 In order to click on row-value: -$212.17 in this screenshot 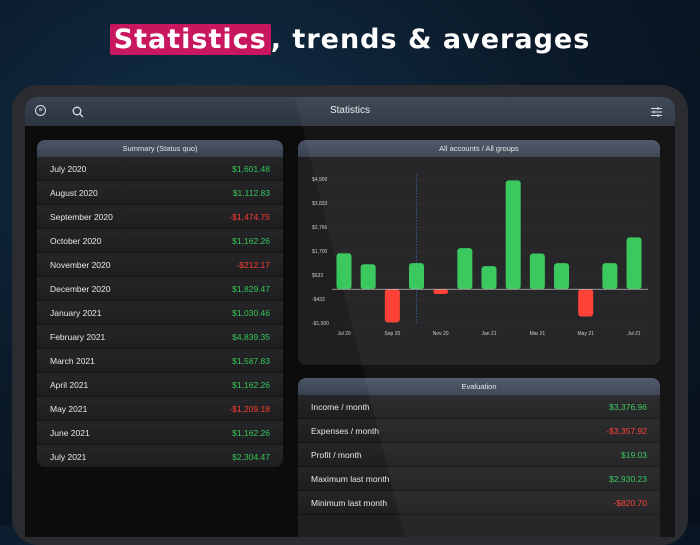, I will do `click(253, 264)`.